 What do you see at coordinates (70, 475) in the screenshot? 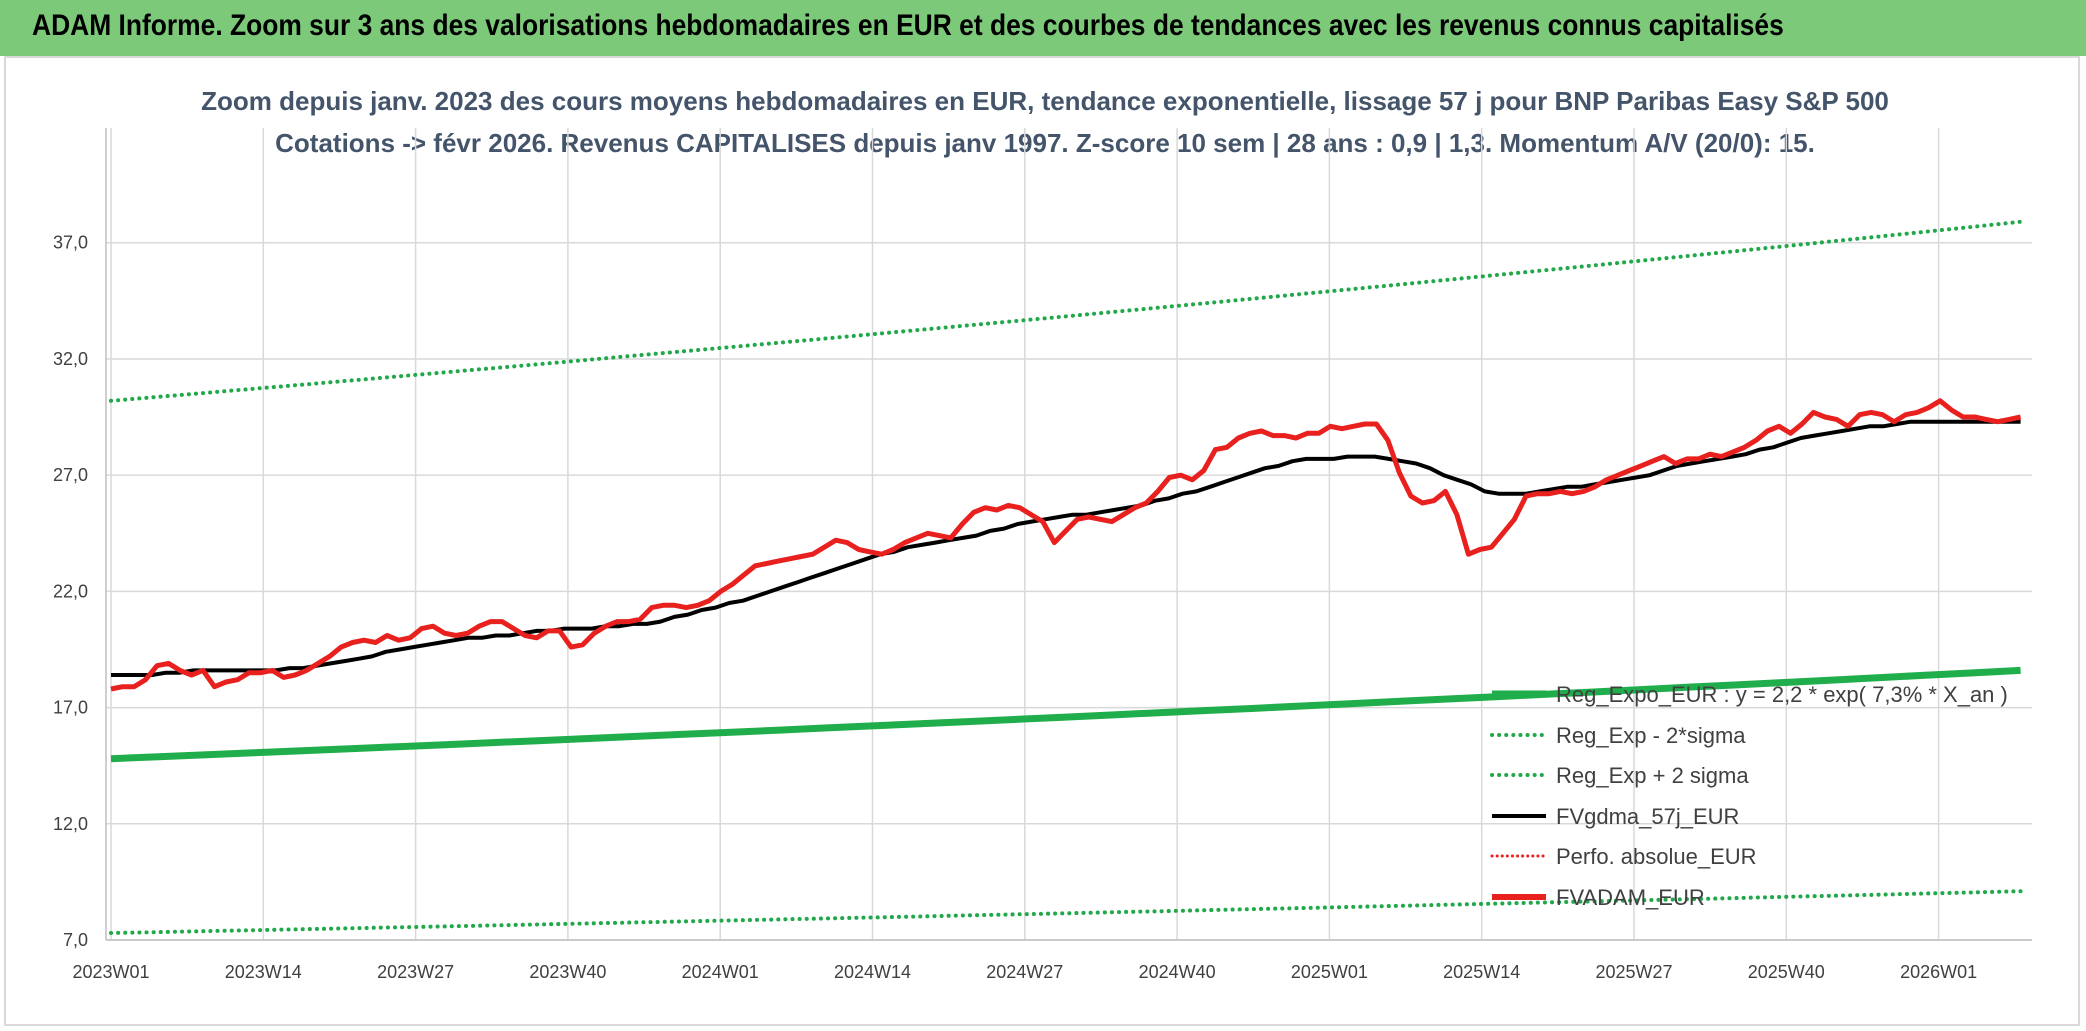
I see `y-tick-label: 27,0` at bounding box center [70, 475].